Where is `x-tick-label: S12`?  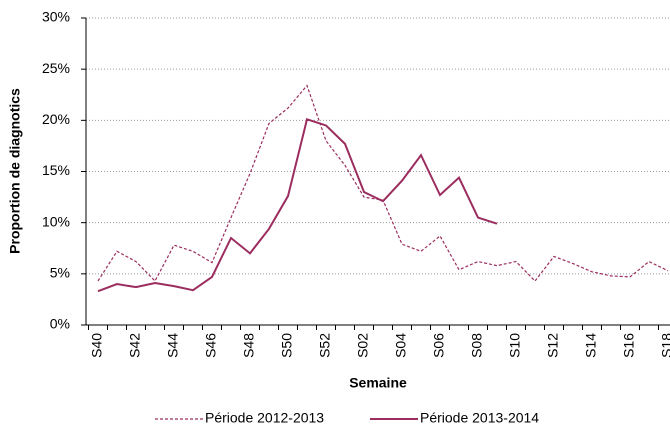 x-tick-label: S12 is located at coordinates (553, 345).